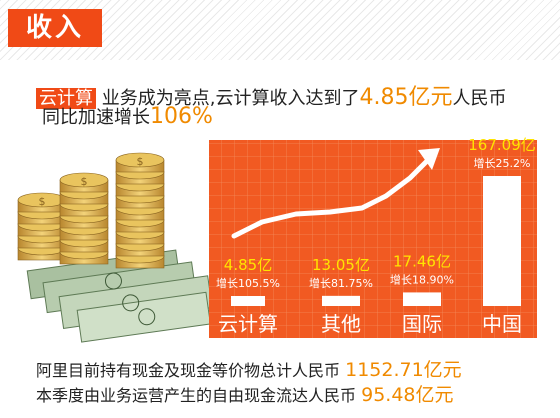 Image resolution: width=560 pixels, height=418 pixels. Describe the element at coordinates (502, 324) in the screenshot. I see `category-label-3: 中国` at that location.